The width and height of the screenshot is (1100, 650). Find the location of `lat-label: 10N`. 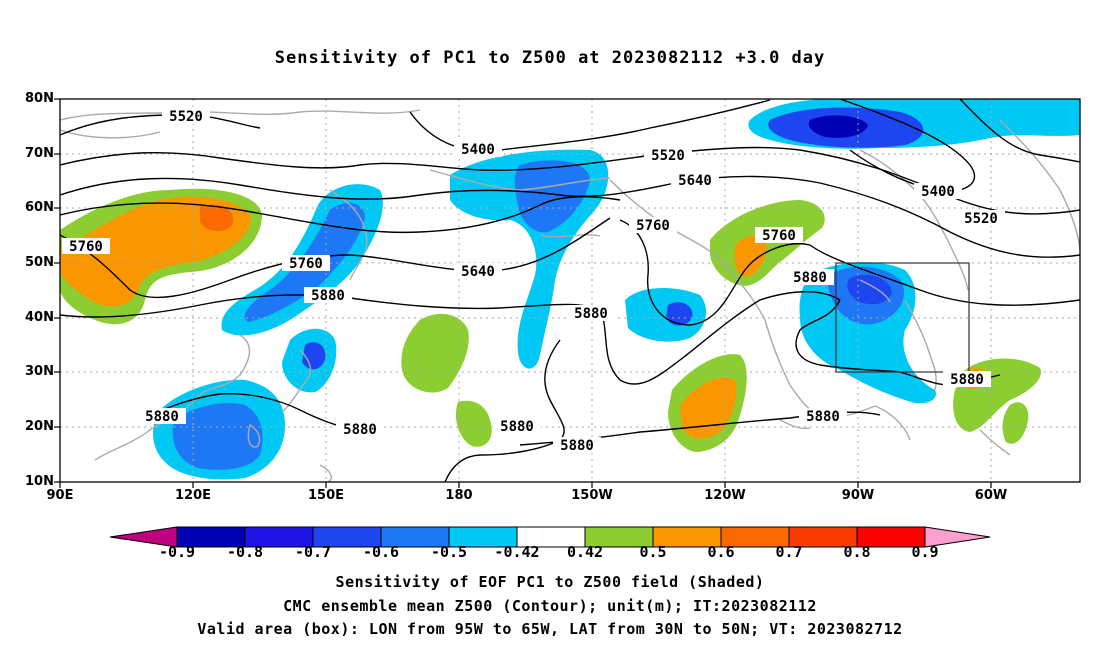

lat-label: 10N is located at coordinates (39, 481).